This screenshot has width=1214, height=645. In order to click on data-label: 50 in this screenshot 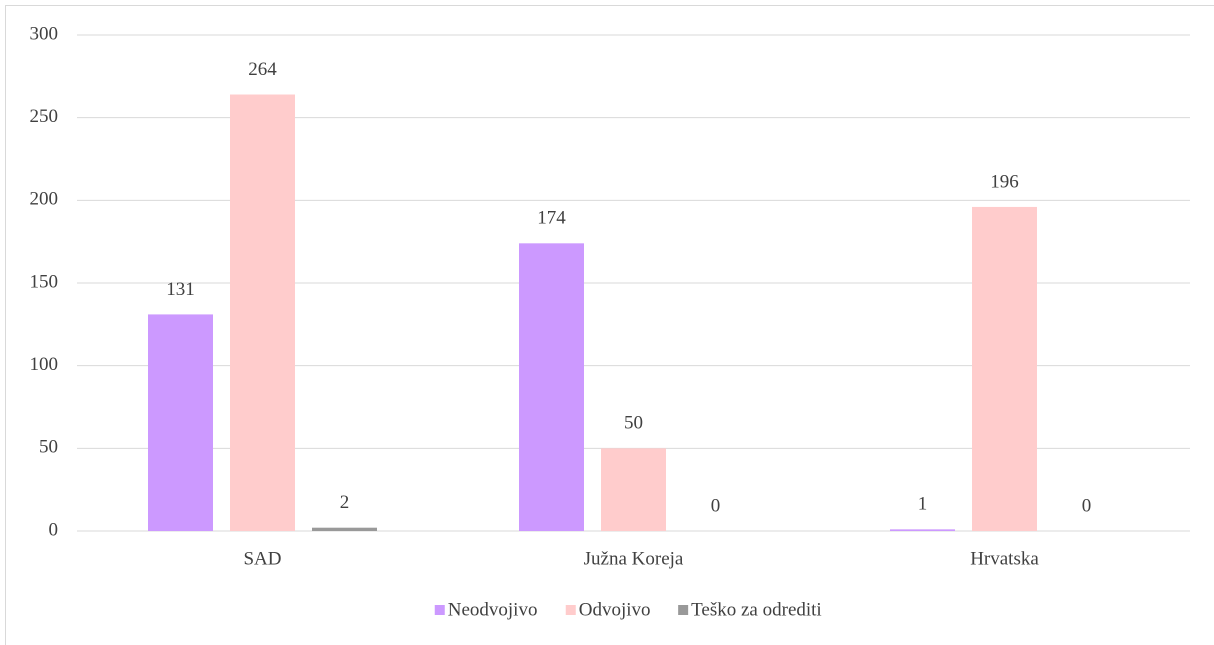, I will do `click(633, 423)`.